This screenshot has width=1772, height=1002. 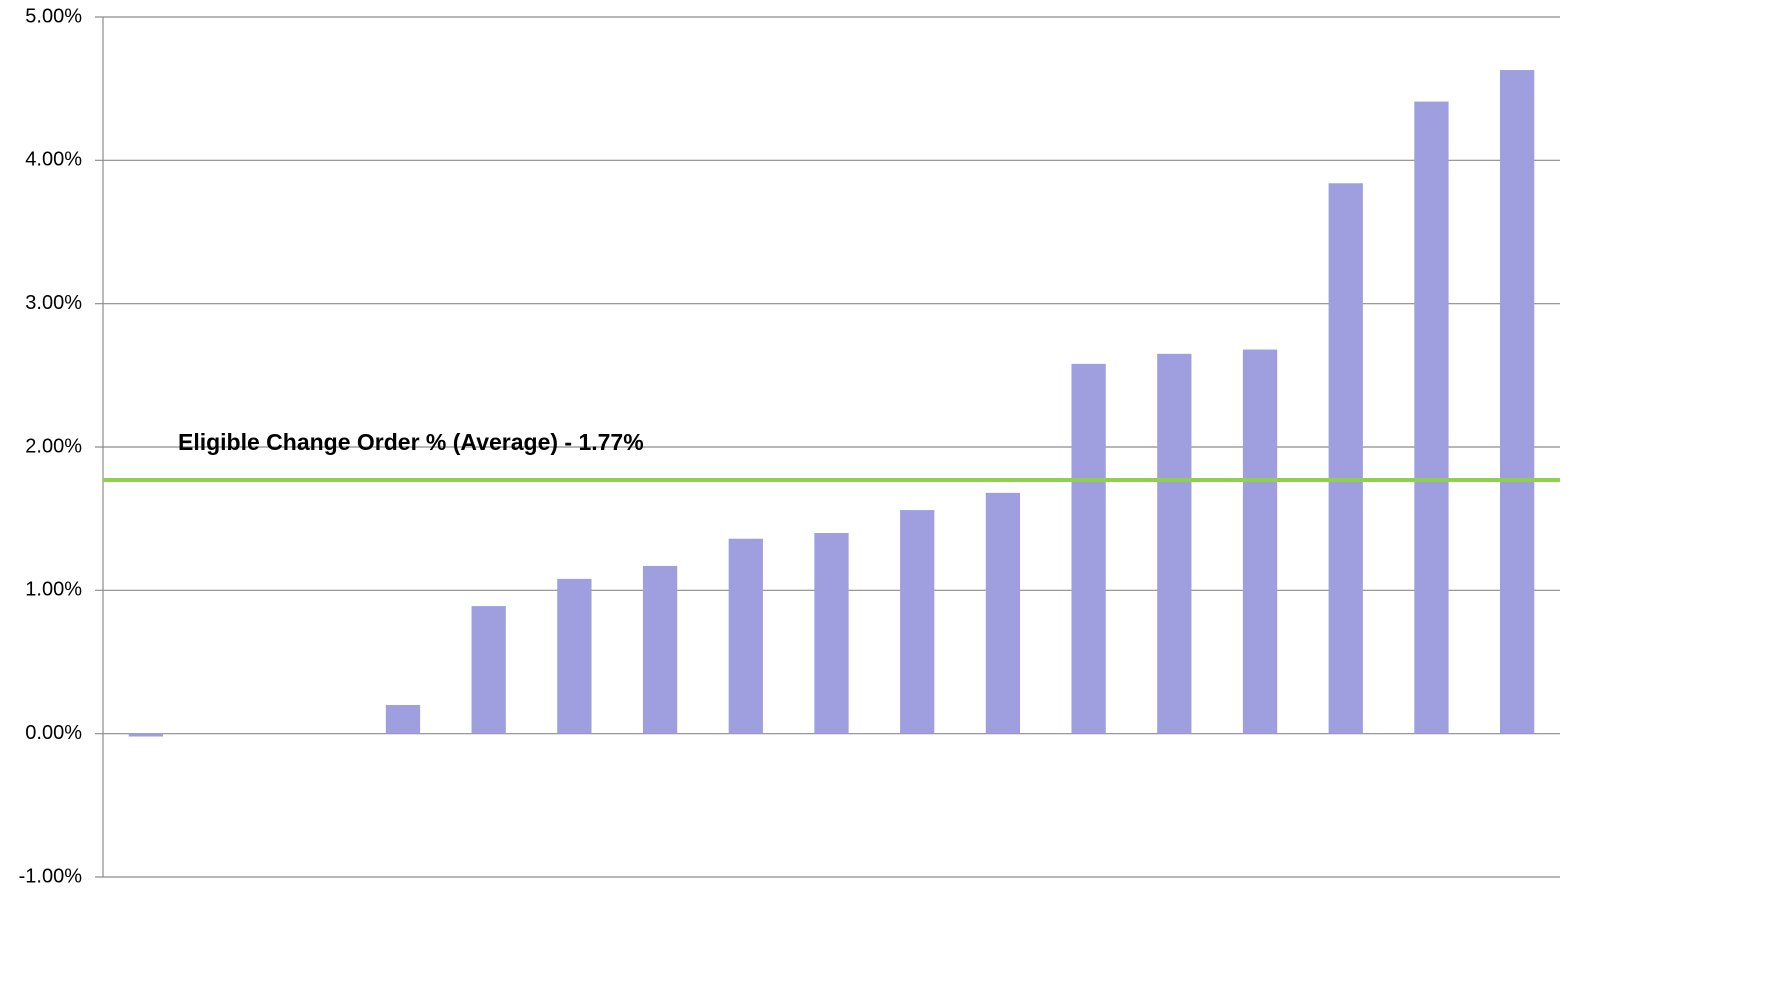 What do you see at coordinates (53, 303) in the screenshot?
I see `y-tick-label: 3.00%` at bounding box center [53, 303].